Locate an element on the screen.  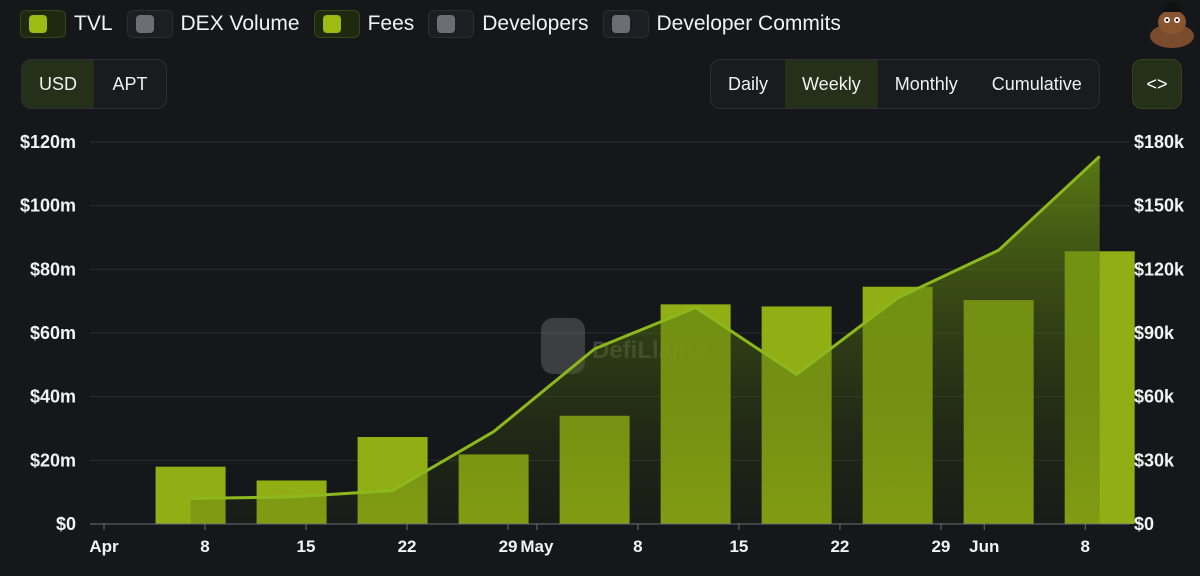
left-tick-label: $120m is located at coordinates (48, 142).